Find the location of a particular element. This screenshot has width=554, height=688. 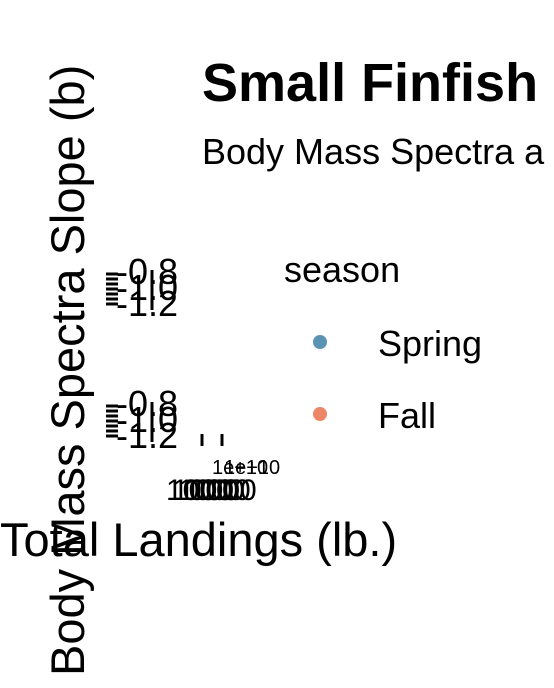

panel-2-y-ticks is located at coordinates (130, 422).